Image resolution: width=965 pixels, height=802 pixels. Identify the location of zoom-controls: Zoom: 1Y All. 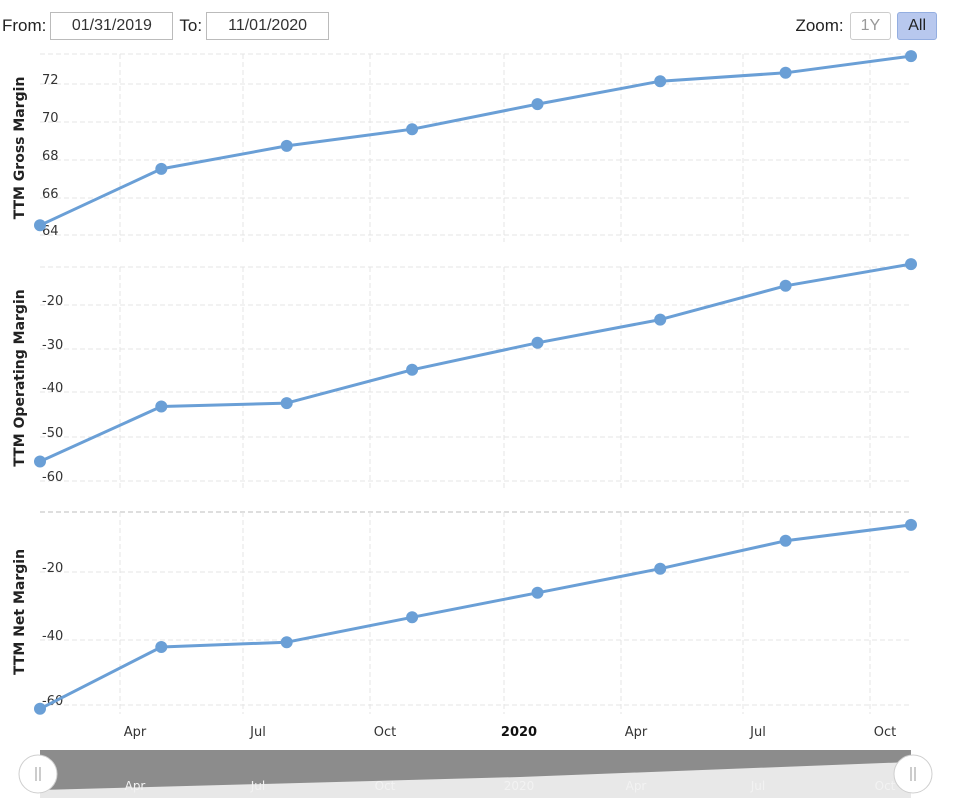
(866, 26).